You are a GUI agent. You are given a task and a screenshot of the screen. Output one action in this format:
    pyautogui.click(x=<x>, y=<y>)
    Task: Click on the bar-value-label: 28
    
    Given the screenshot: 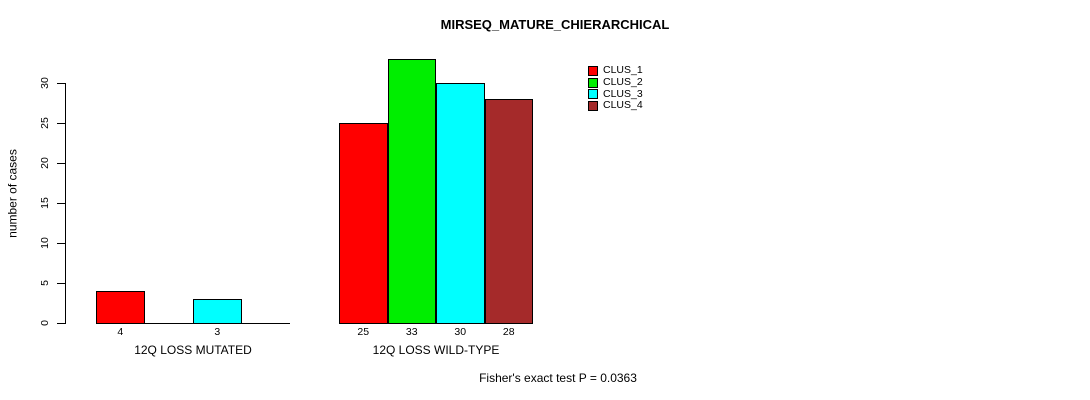 What is the action you would take?
    pyautogui.click(x=508, y=332)
    